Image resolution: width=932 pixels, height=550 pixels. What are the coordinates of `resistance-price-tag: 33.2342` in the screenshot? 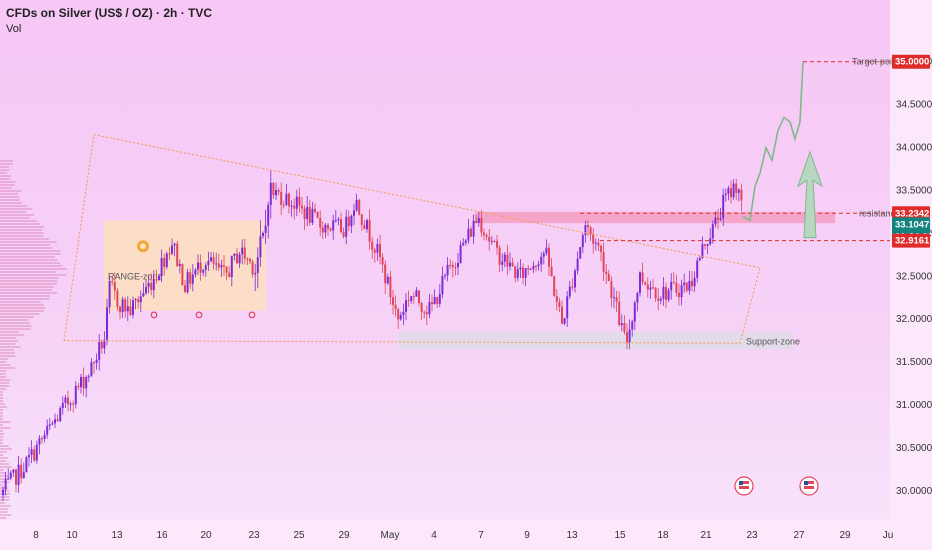 It's located at (912, 213).